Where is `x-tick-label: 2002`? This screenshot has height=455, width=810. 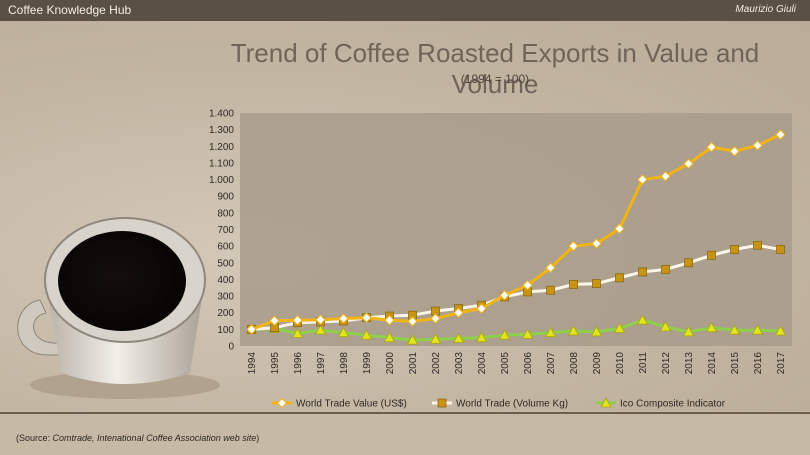 x-tick-label: 2002 is located at coordinates (436, 363).